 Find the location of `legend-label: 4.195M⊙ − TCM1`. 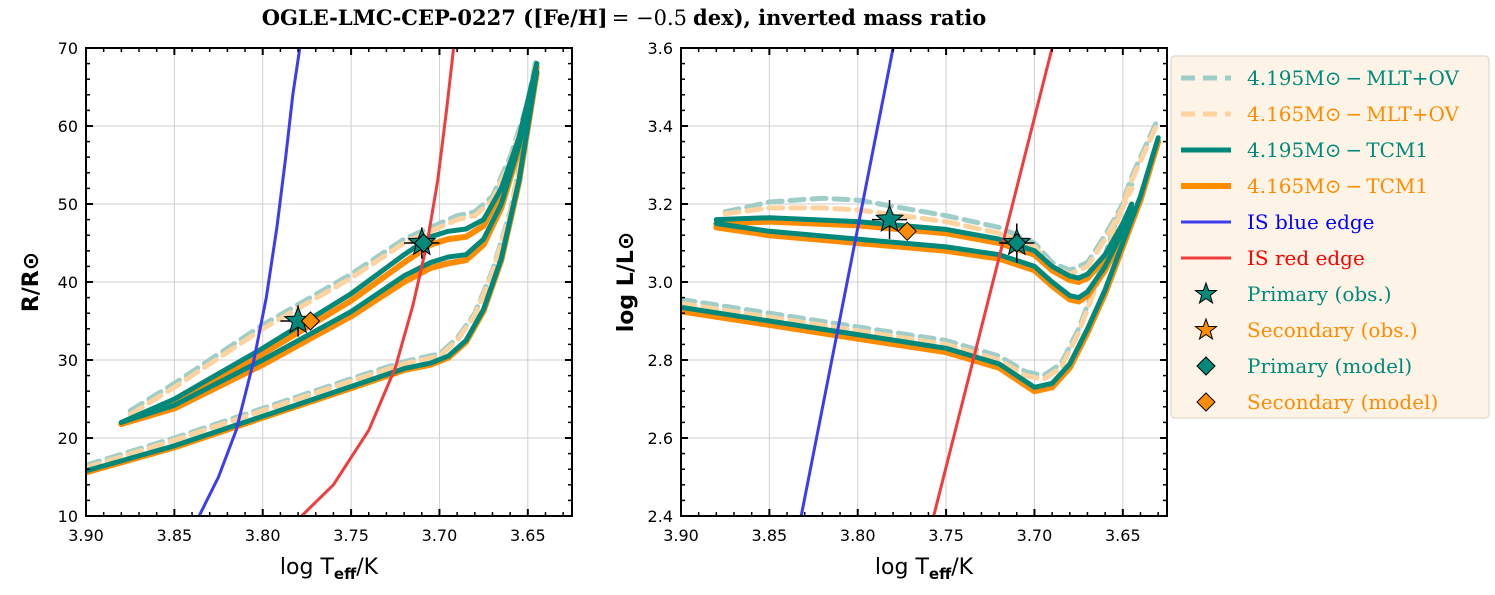

legend-label: 4.195M⊙ − TCM1 is located at coordinates (1337, 150).